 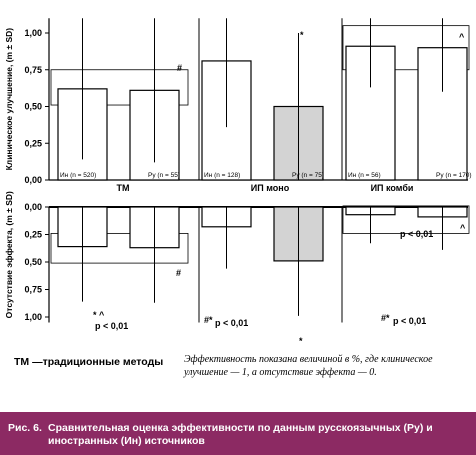 I want to click on lower-tick-label: 0,00, so click(x=33, y=207).